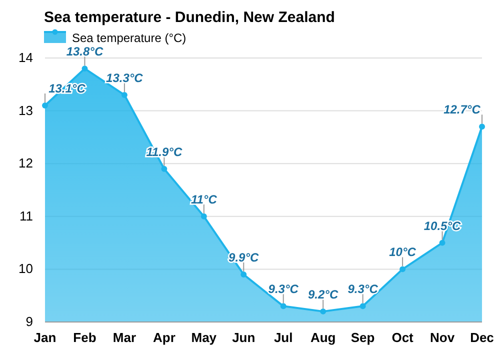 This screenshot has height=350, width=500. What do you see at coordinates (25, 268) in the screenshot?
I see `y-tick-label: 10` at bounding box center [25, 268].